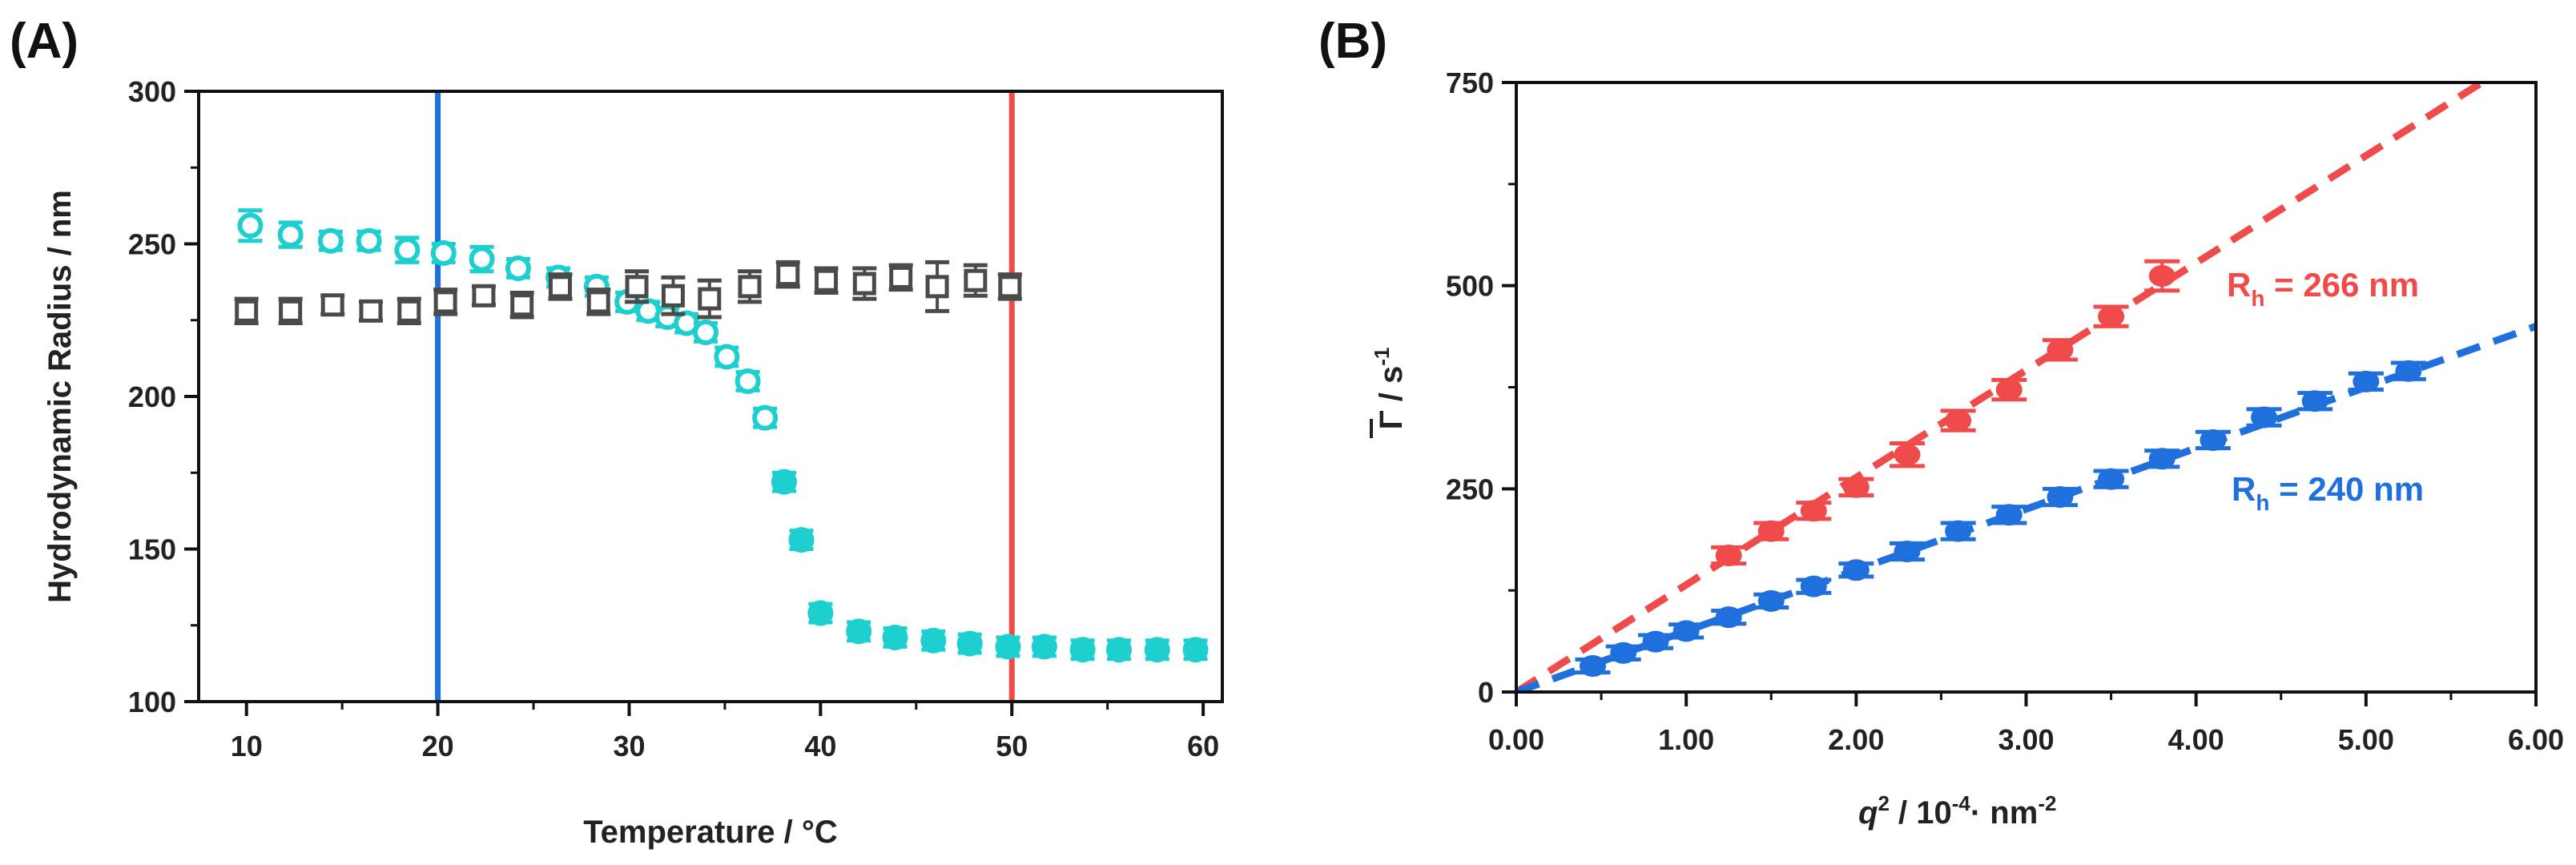 The width and height of the screenshot is (2576, 865). Describe the element at coordinates (152, 702) in the screenshot. I see `y-tick-label: 100` at that location.